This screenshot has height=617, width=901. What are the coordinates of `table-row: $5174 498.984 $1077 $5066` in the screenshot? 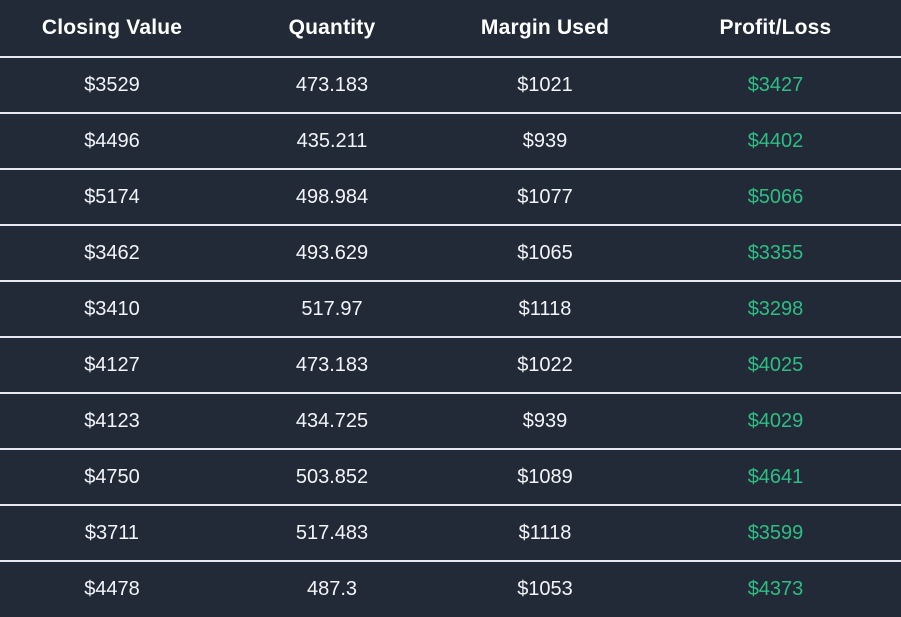 It's located at (450, 196).